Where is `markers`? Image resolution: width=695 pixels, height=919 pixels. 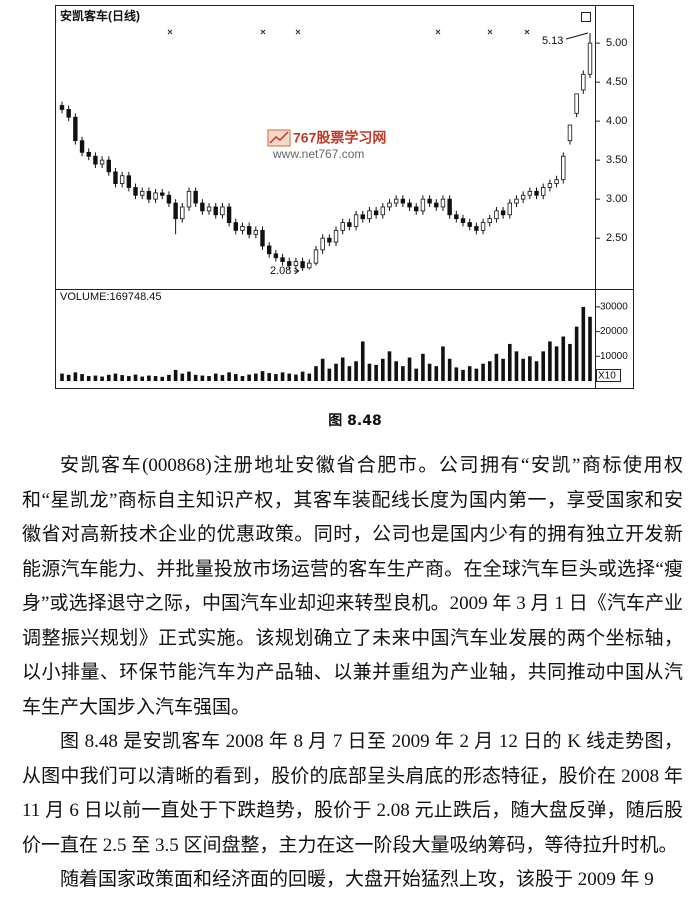
markers is located at coordinates (348, 32).